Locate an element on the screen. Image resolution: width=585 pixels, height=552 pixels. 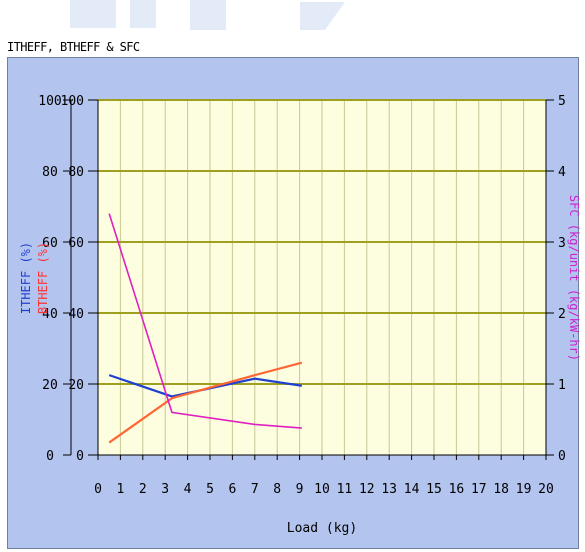
x-tick-label: 9 is located at coordinates (300, 489).